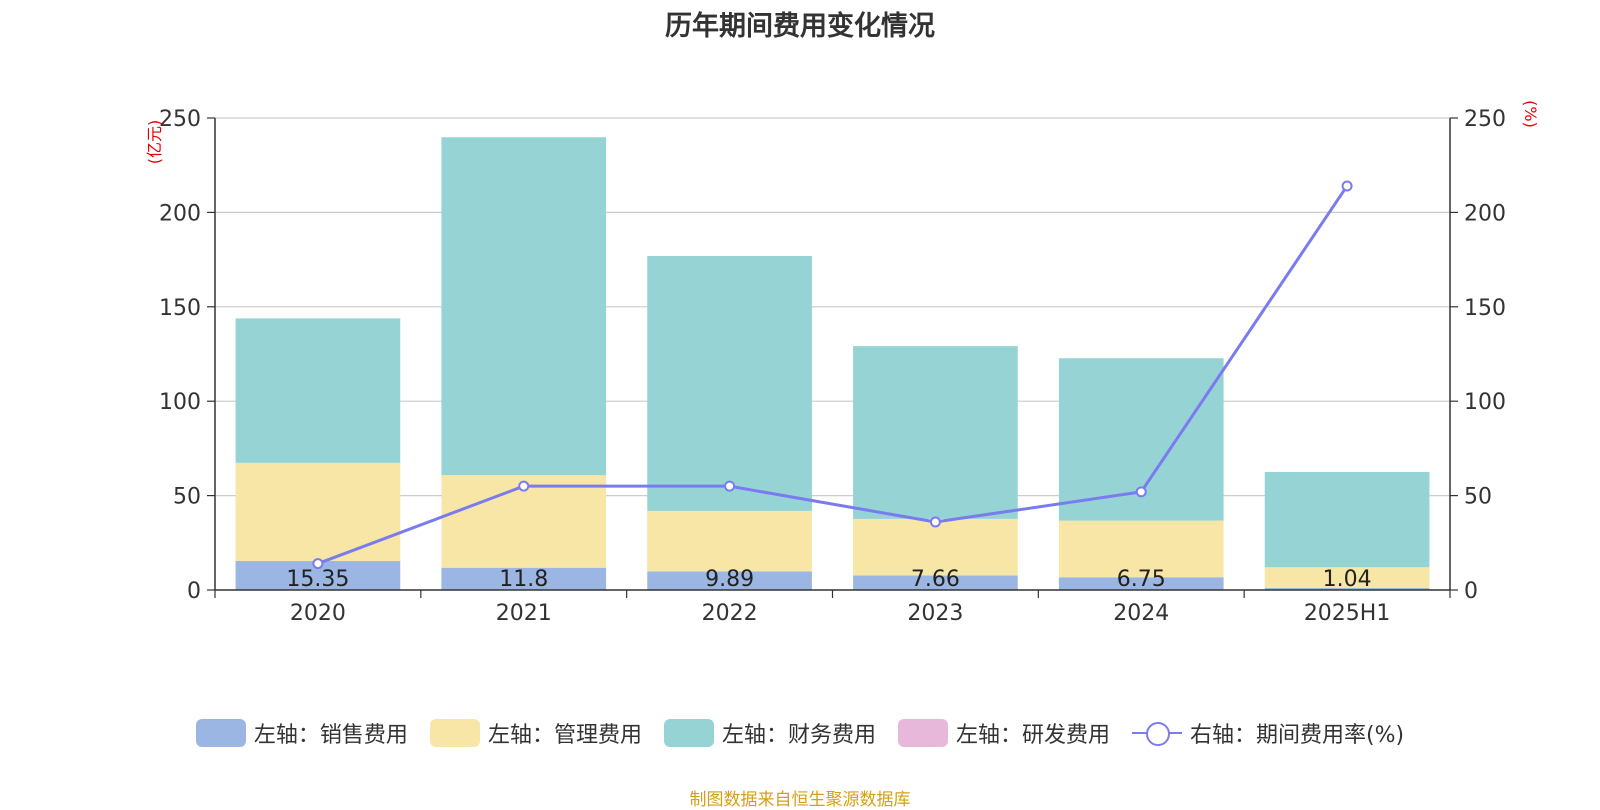  I want to click on legend-swatch-sales, so click(220, 733).